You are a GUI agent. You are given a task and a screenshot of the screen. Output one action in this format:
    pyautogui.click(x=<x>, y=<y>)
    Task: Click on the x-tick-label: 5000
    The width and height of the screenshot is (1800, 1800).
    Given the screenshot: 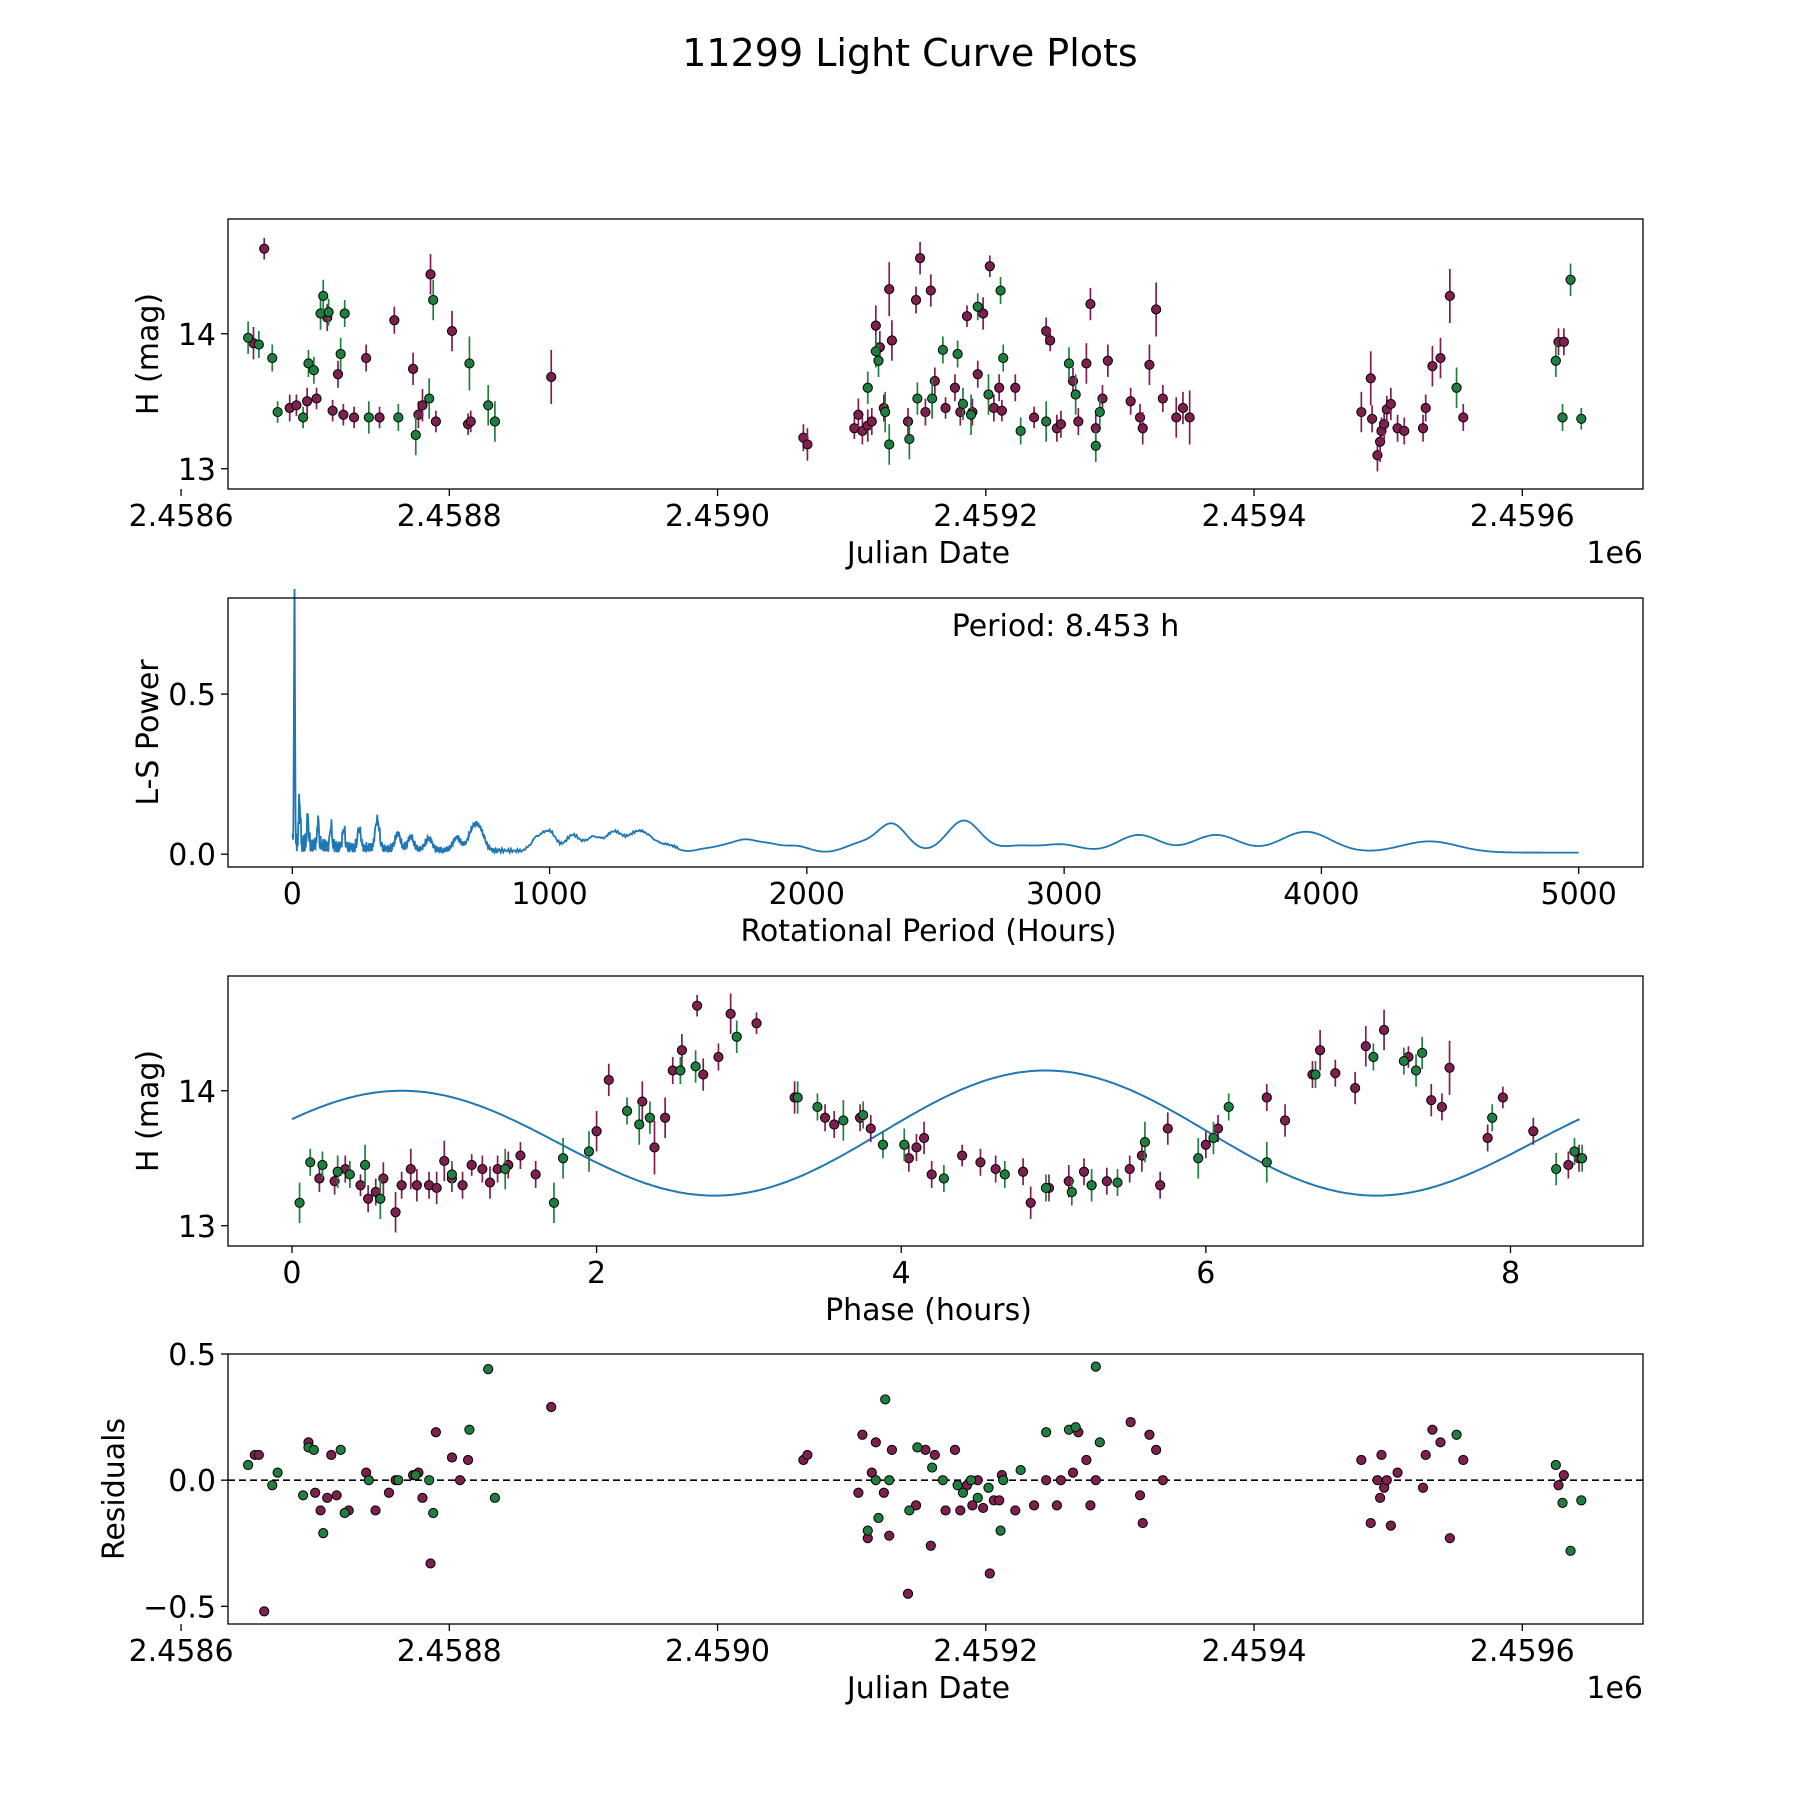 What is the action you would take?
    pyautogui.click(x=1579, y=894)
    